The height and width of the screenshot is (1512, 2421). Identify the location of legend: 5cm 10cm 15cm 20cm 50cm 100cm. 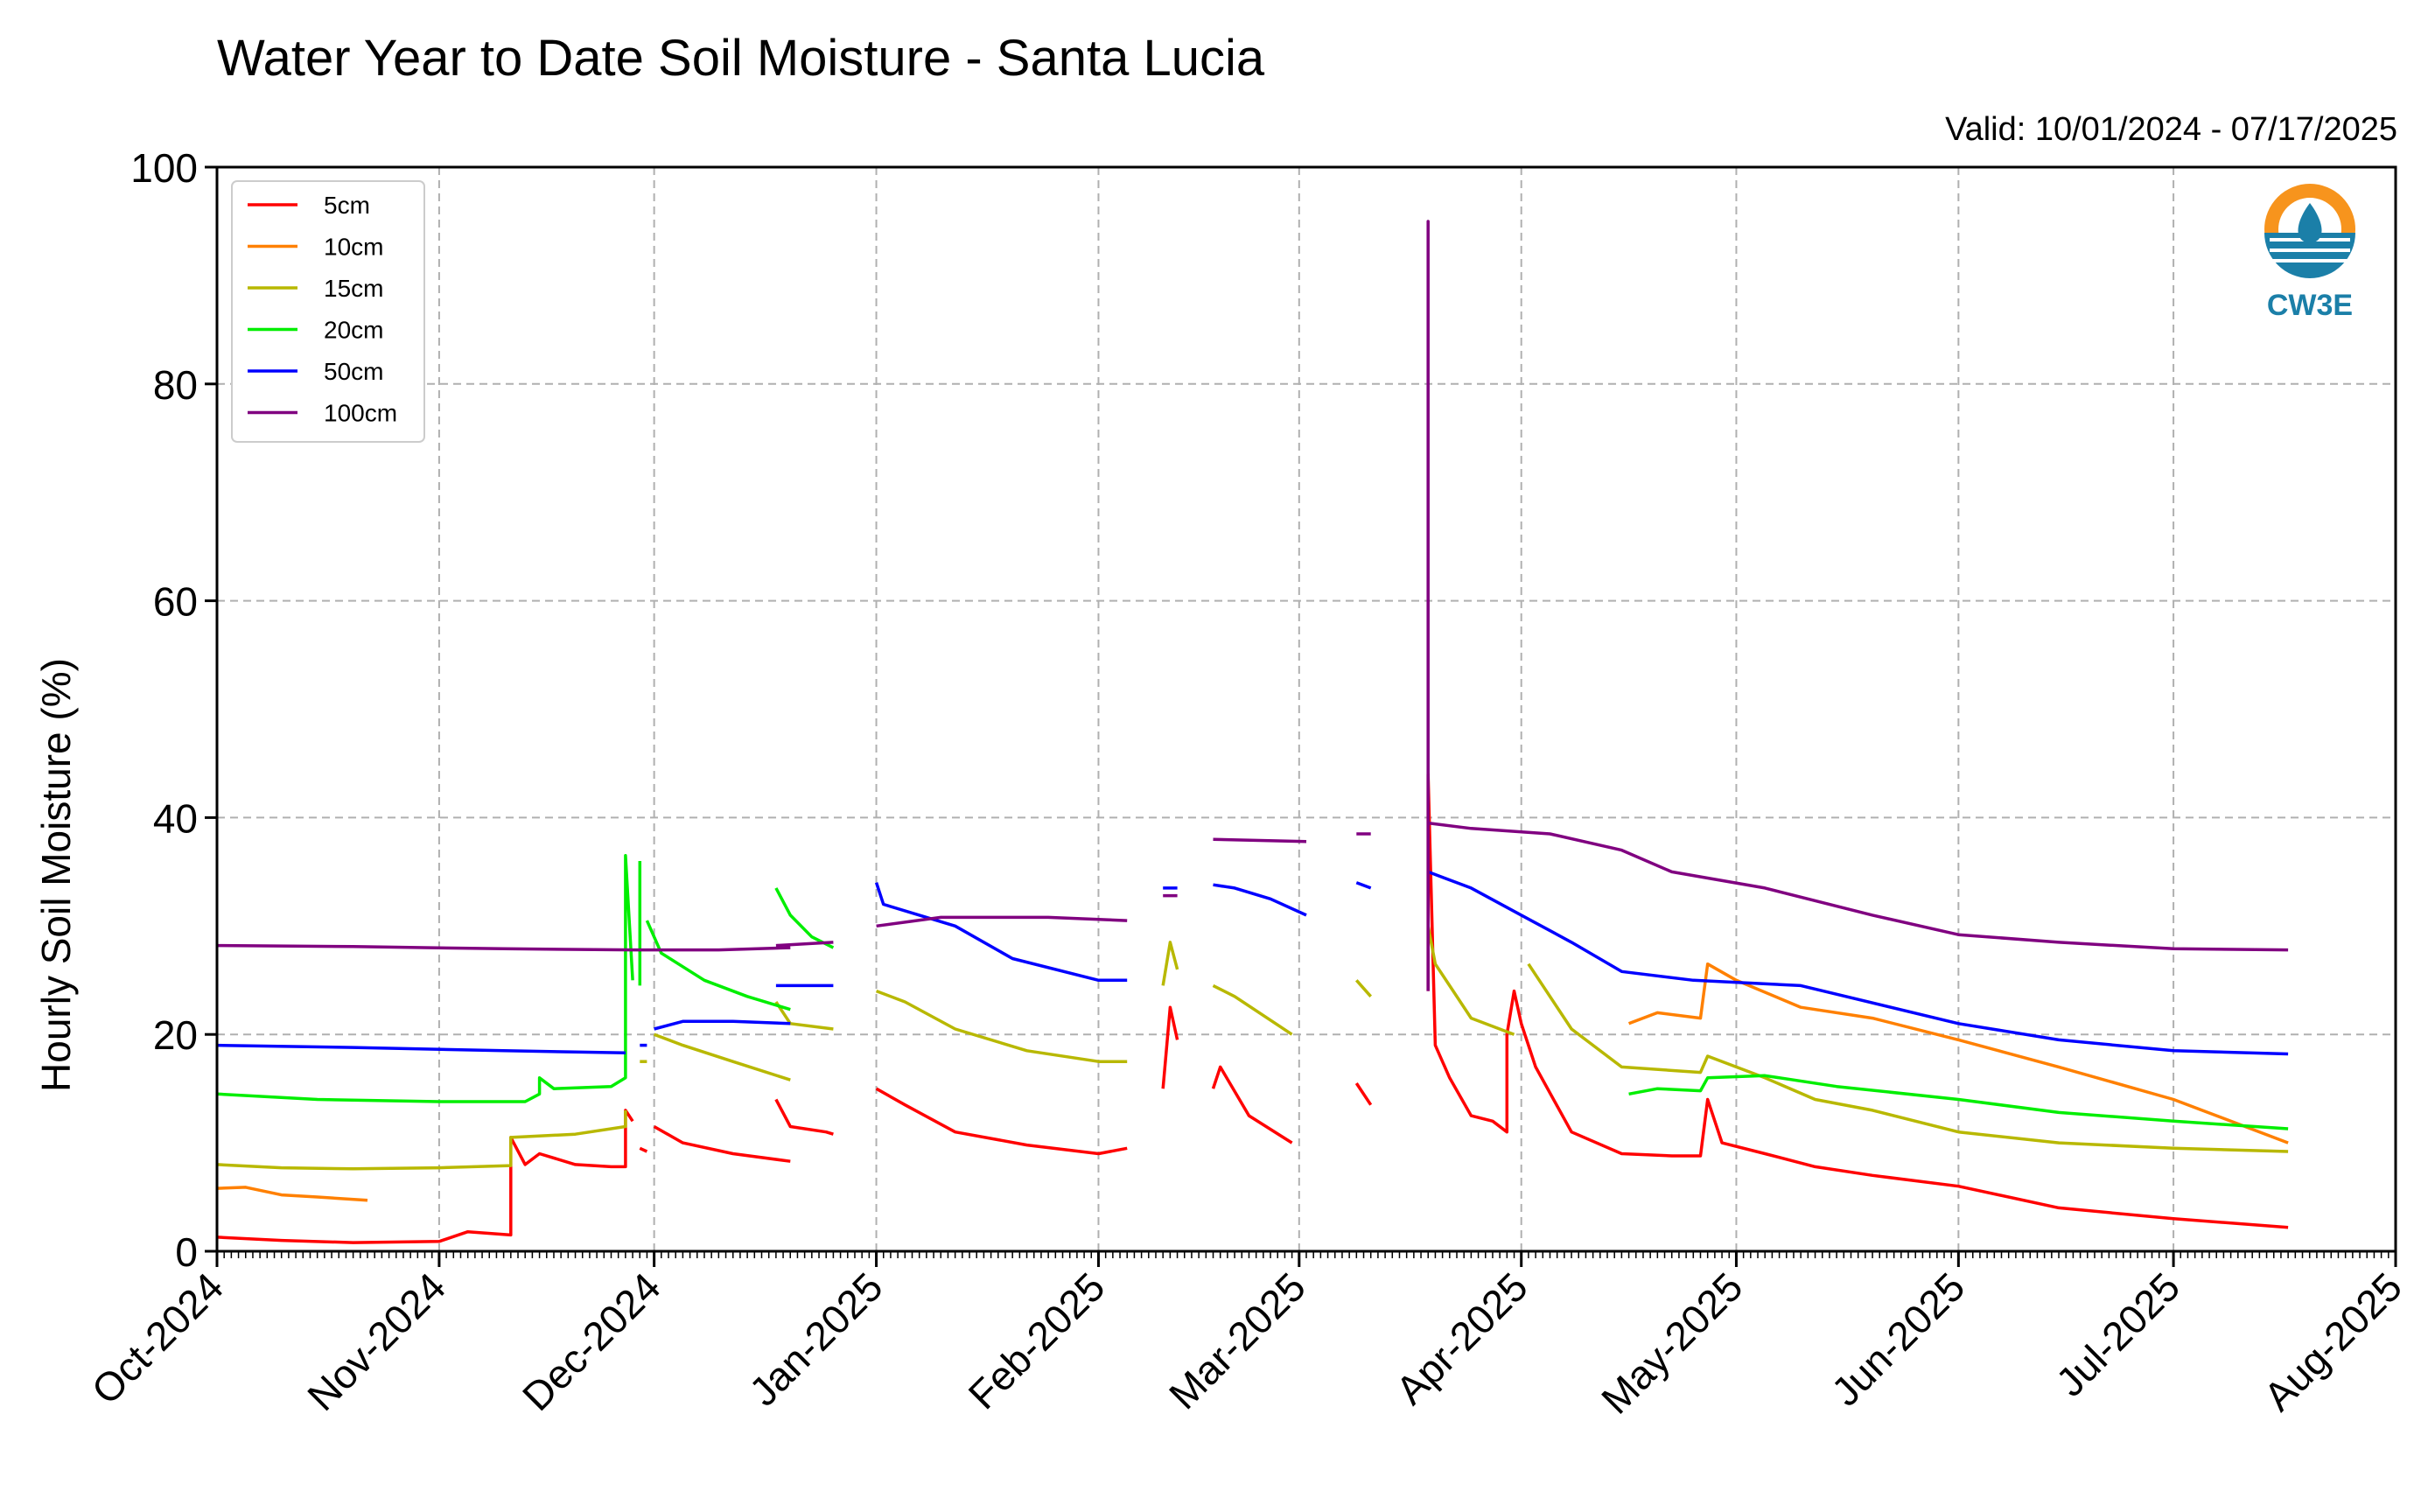
(328, 311).